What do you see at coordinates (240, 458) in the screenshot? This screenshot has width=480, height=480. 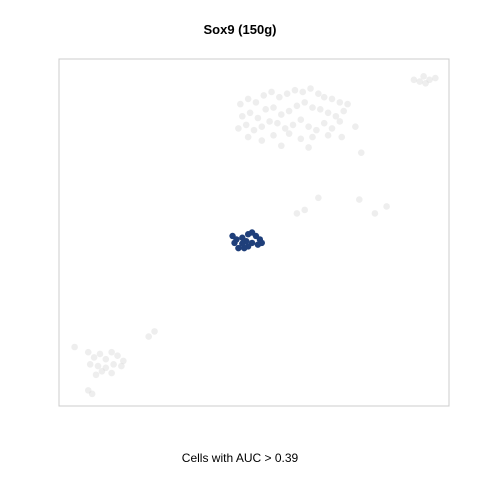 I see `chart-caption: Cells with AUC > 0.39` at bounding box center [240, 458].